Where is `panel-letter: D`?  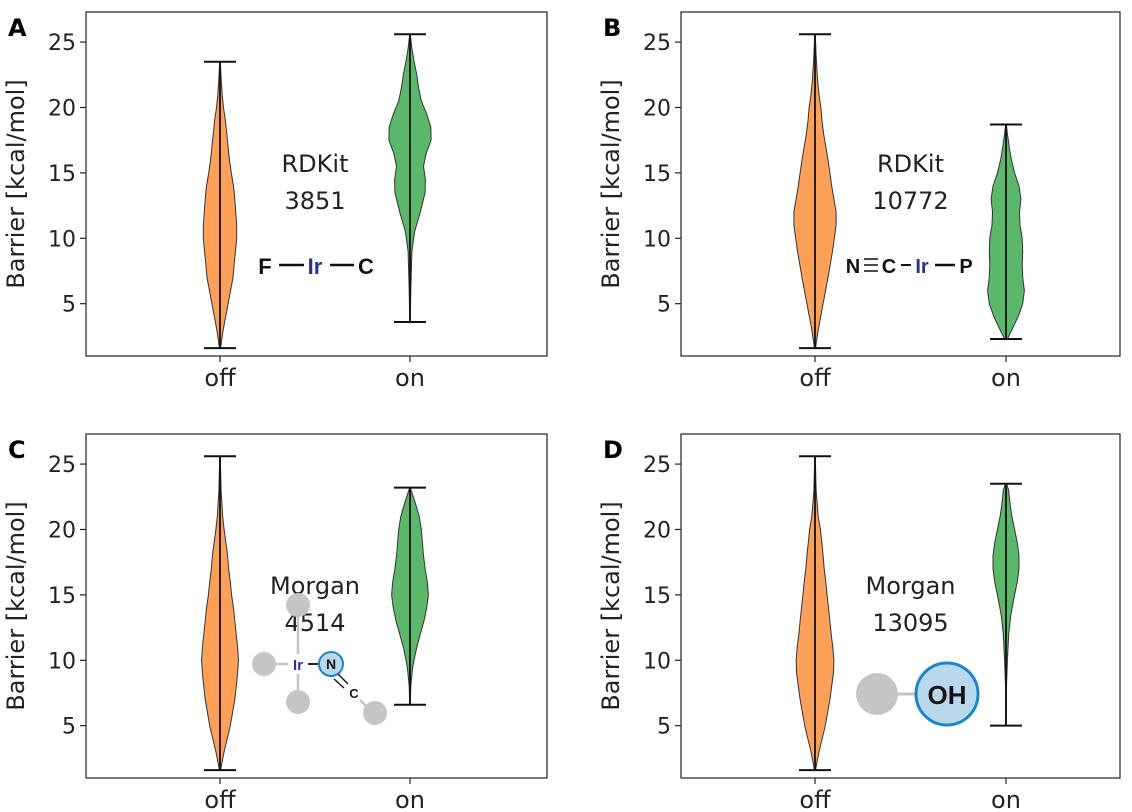
panel-letter: D is located at coordinates (613, 450).